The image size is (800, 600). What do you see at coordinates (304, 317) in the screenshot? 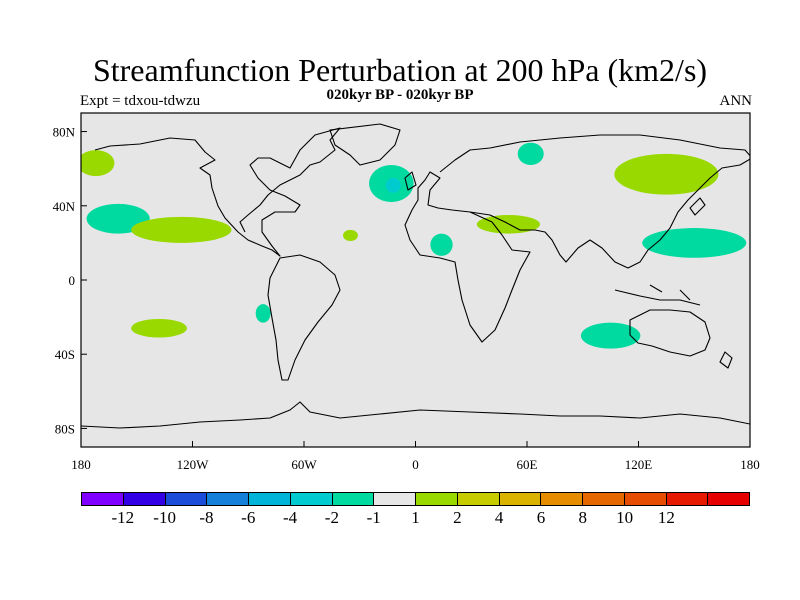
I see `south-america-coast` at bounding box center [304, 317].